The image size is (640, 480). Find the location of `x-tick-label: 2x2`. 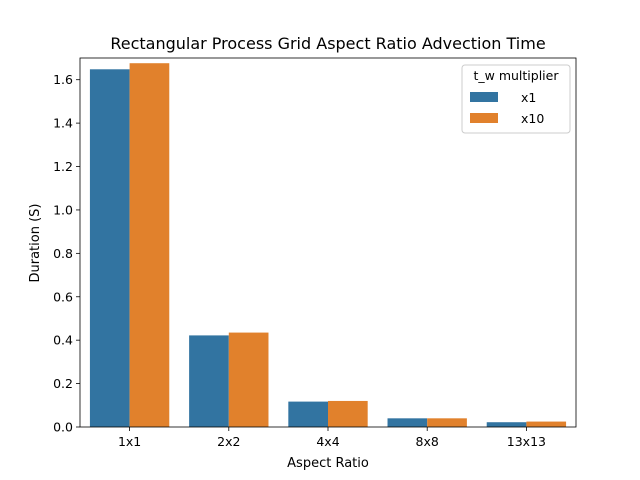

x-tick-label: 2x2 is located at coordinates (228, 441).